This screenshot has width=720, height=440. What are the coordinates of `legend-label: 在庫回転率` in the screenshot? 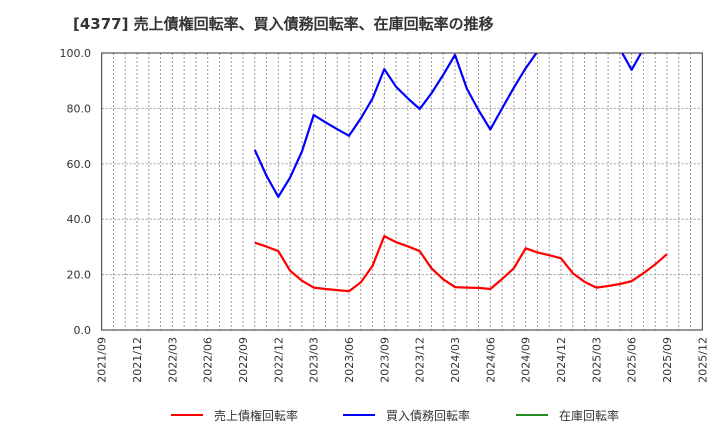 It's located at (589, 415).